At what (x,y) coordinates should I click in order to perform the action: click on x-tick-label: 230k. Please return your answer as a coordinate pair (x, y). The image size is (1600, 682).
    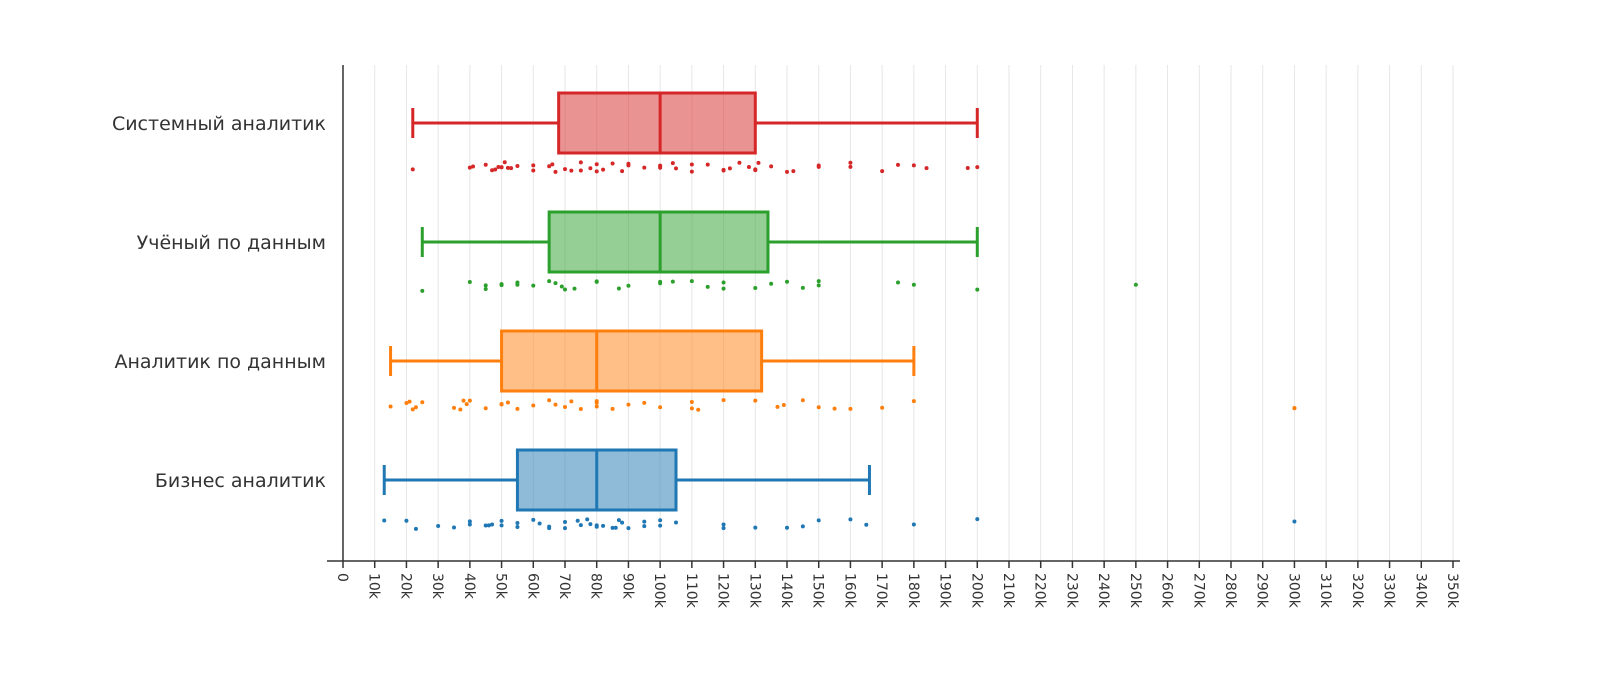
    Looking at the image, I should click on (1071, 591).